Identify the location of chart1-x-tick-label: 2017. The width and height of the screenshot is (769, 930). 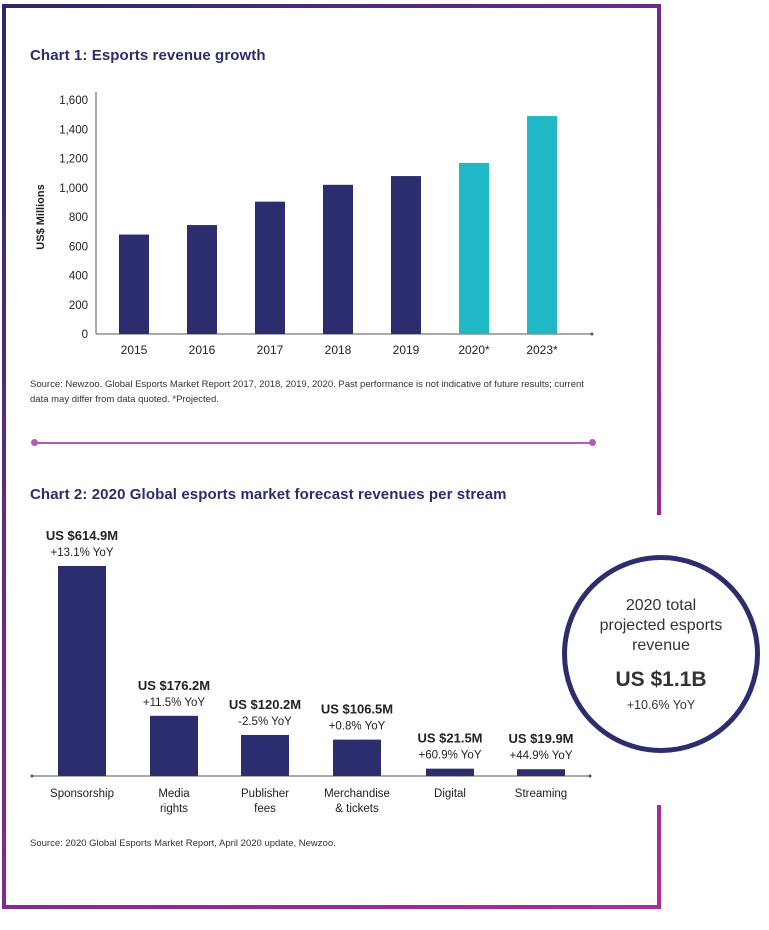
(270, 350).